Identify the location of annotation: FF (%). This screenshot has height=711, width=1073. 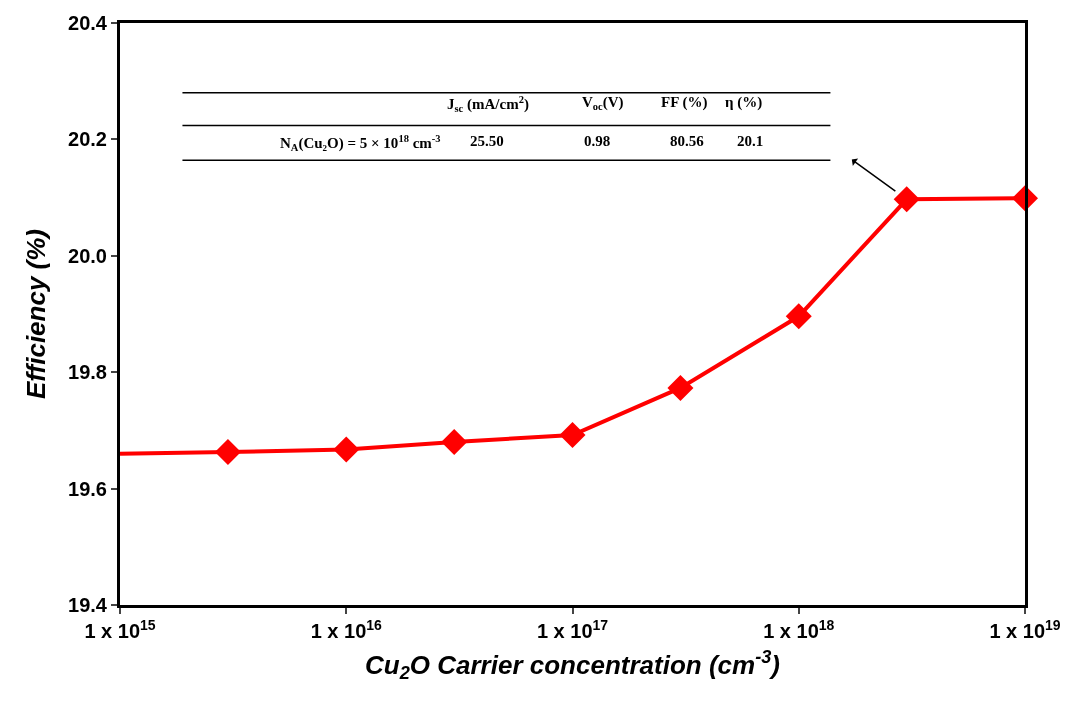
(684, 102).